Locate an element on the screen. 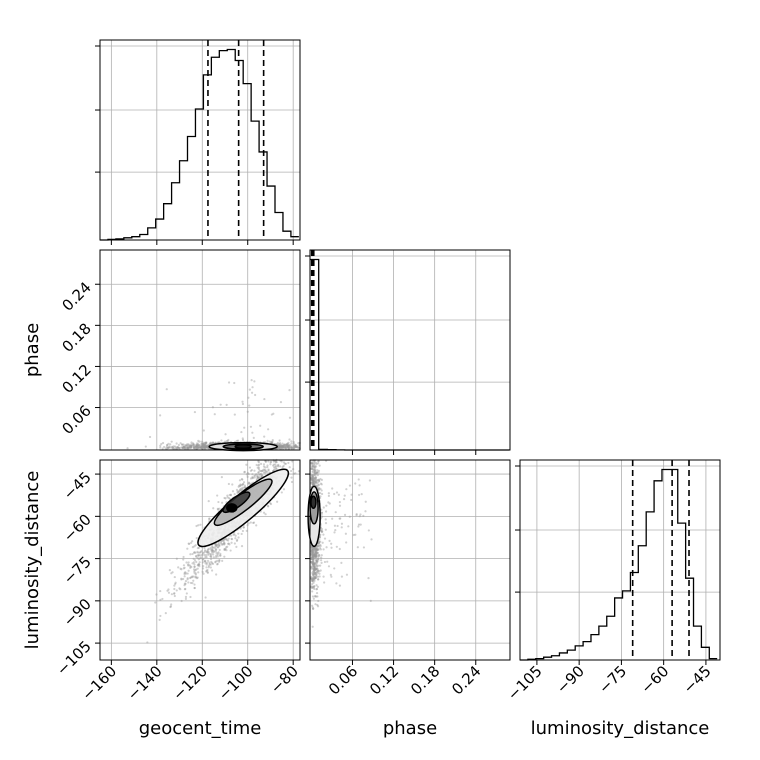 This screenshot has height=760, width=760. xtick-label-geocent-time: −140 is located at coordinates (145, 683).